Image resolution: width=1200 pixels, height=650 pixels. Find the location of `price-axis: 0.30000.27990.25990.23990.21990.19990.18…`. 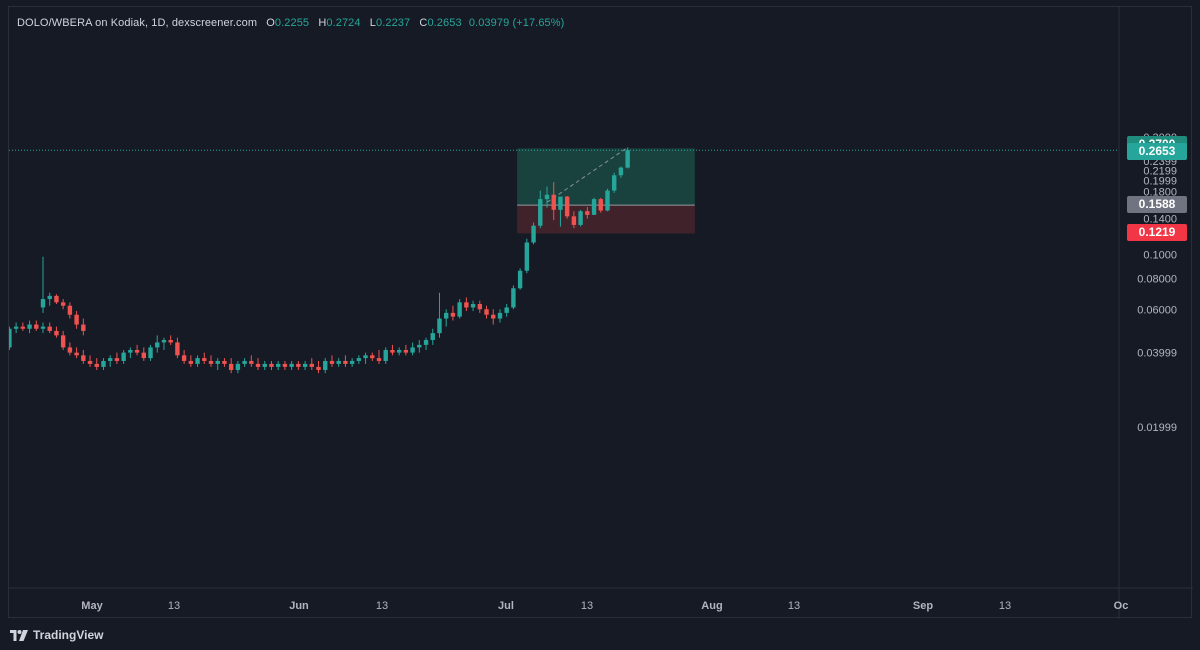

price-axis: 0.30000.27990.25990.23990.21990.19990.18… is located at coordinates (1157, 283).